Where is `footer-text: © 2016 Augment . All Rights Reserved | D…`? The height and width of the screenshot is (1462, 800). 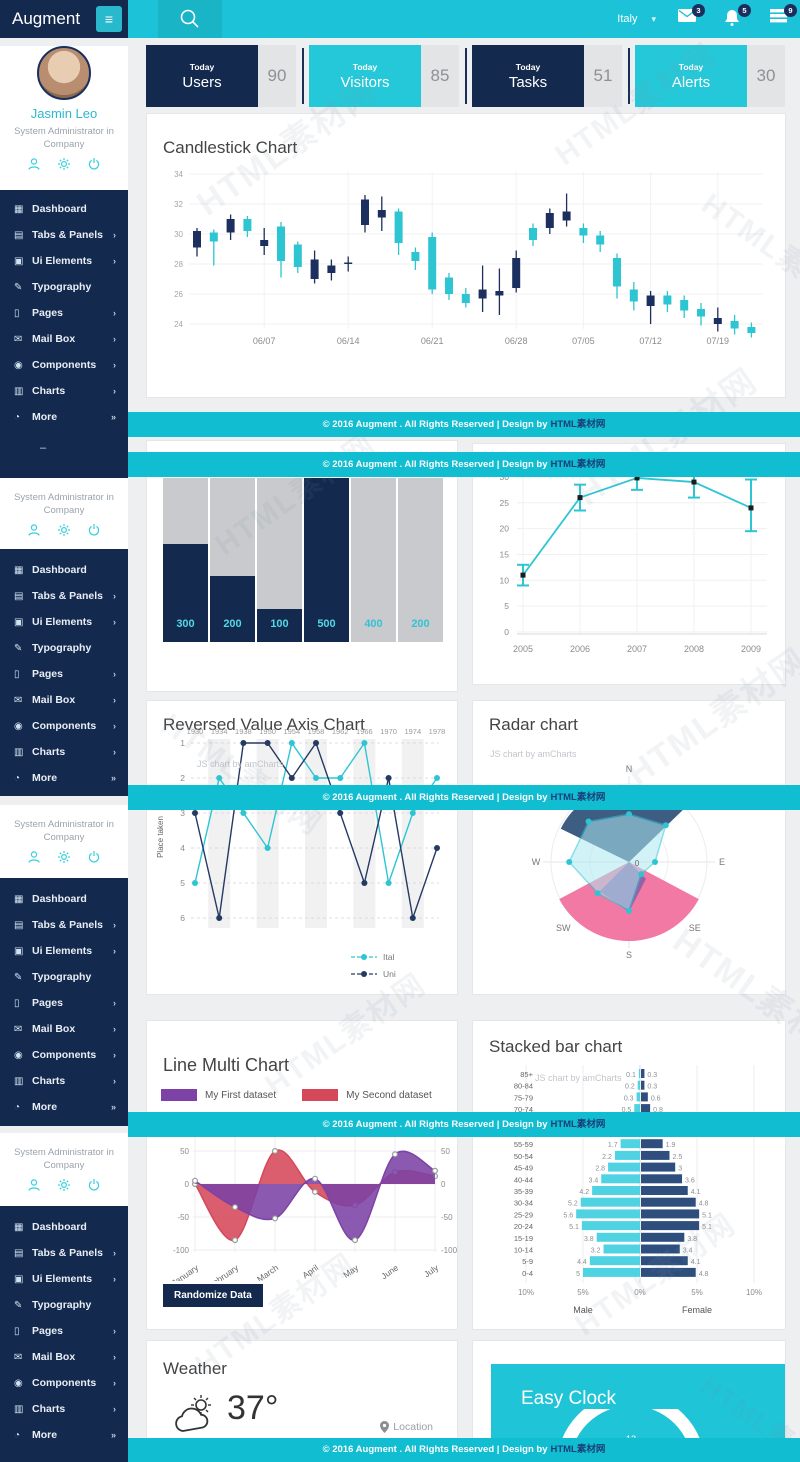
footer-text: © 2016 Augment . All Rights Reserved | D… is located at coordinates (435, 1449).